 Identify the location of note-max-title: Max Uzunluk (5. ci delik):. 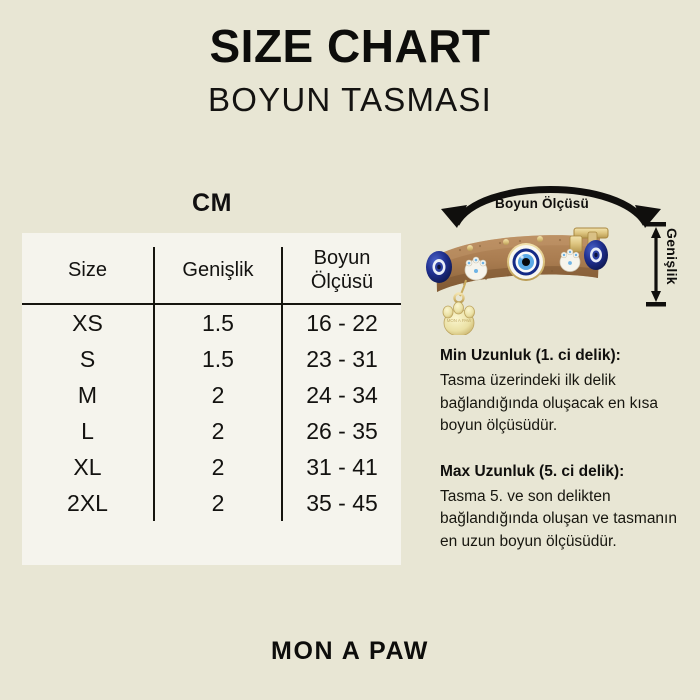
(532, 471).